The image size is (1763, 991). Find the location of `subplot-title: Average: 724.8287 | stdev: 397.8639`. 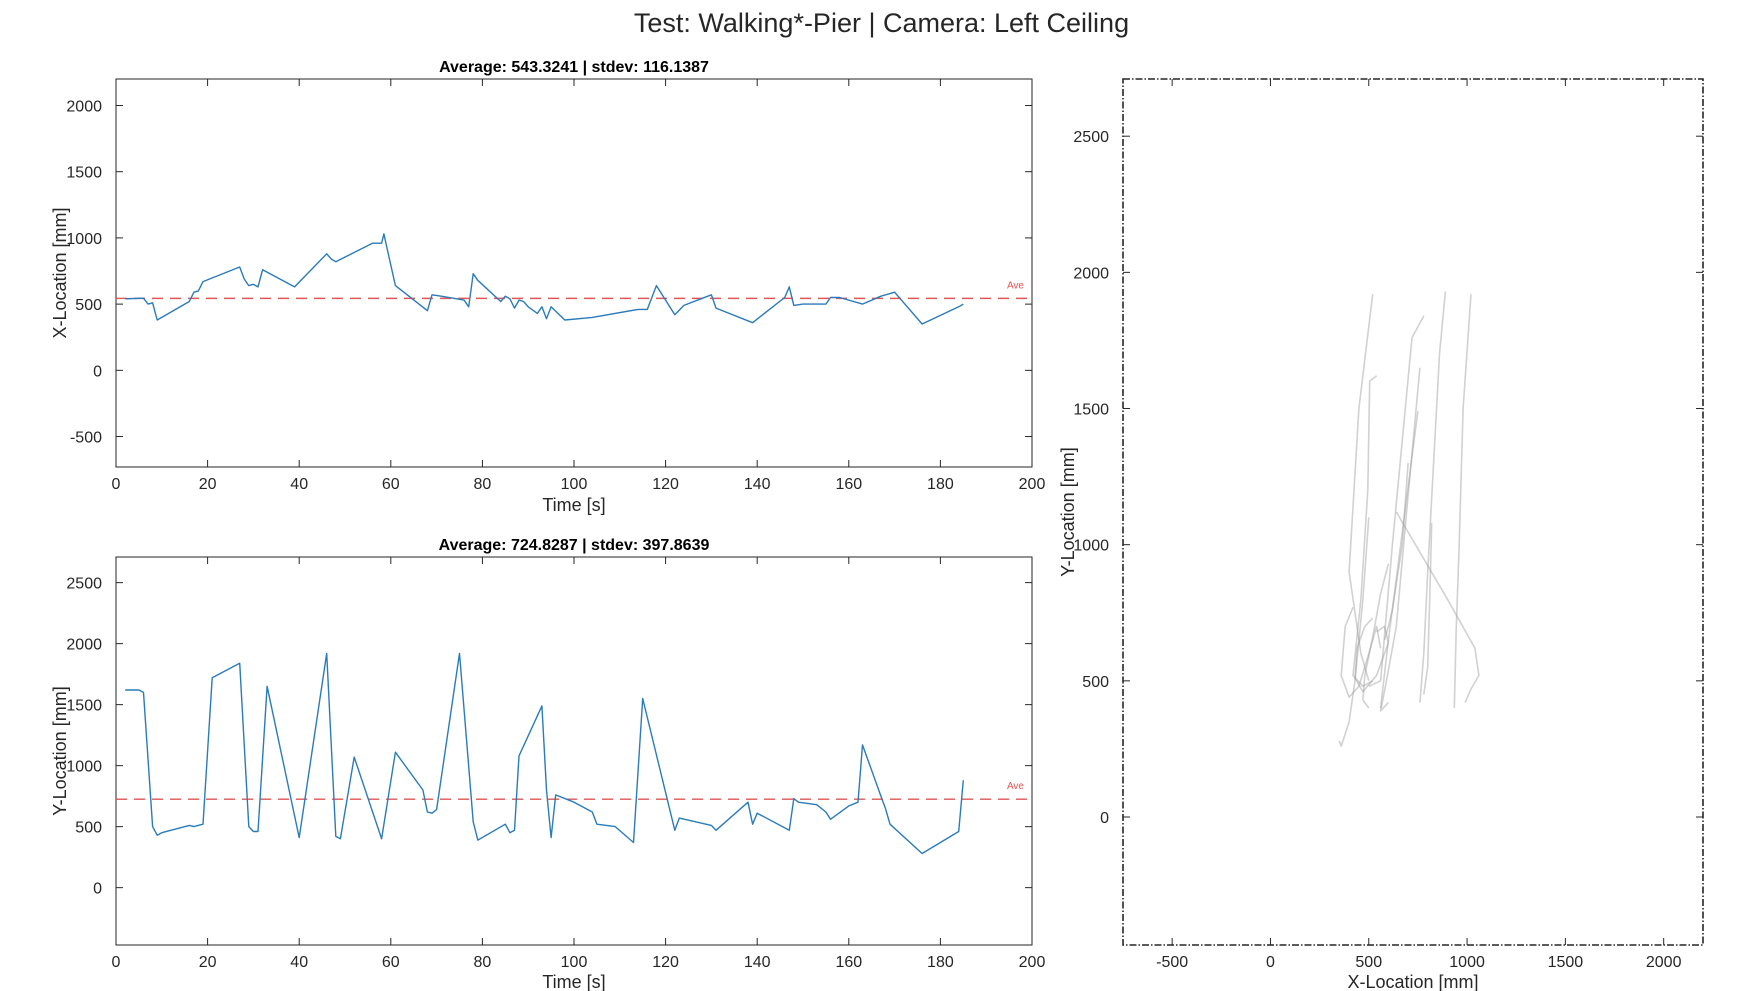

subplot-title: Average: 724.8287 | stdev: 397.8639 is located at coordinates (574, 545).